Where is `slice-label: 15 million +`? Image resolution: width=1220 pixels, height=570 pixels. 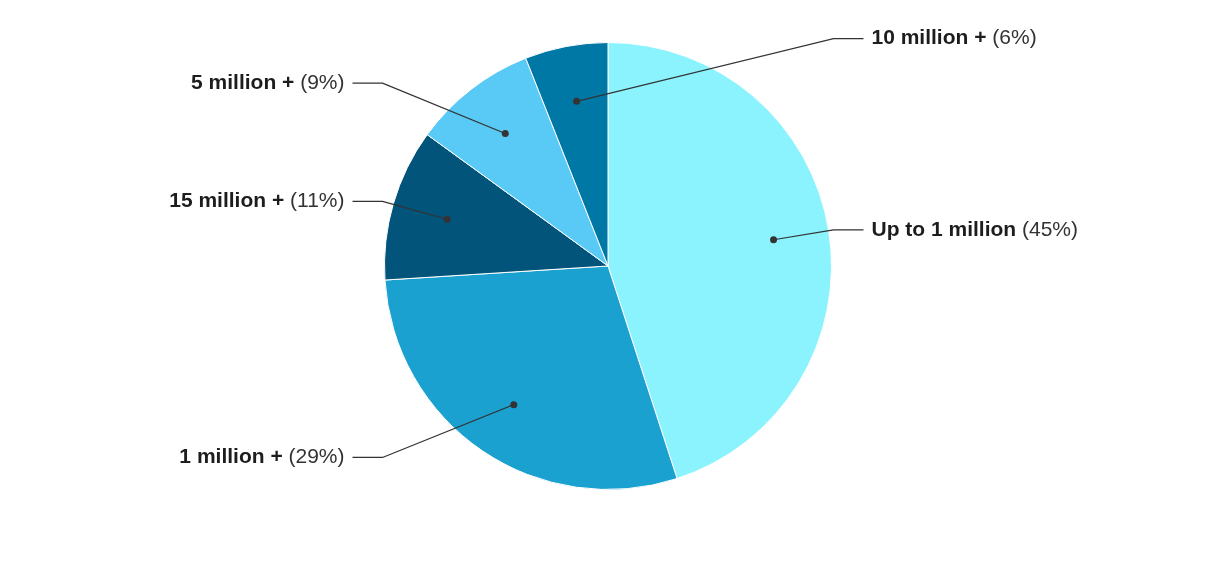 slice-label: 15 million + is located at coordinates (227, 200).